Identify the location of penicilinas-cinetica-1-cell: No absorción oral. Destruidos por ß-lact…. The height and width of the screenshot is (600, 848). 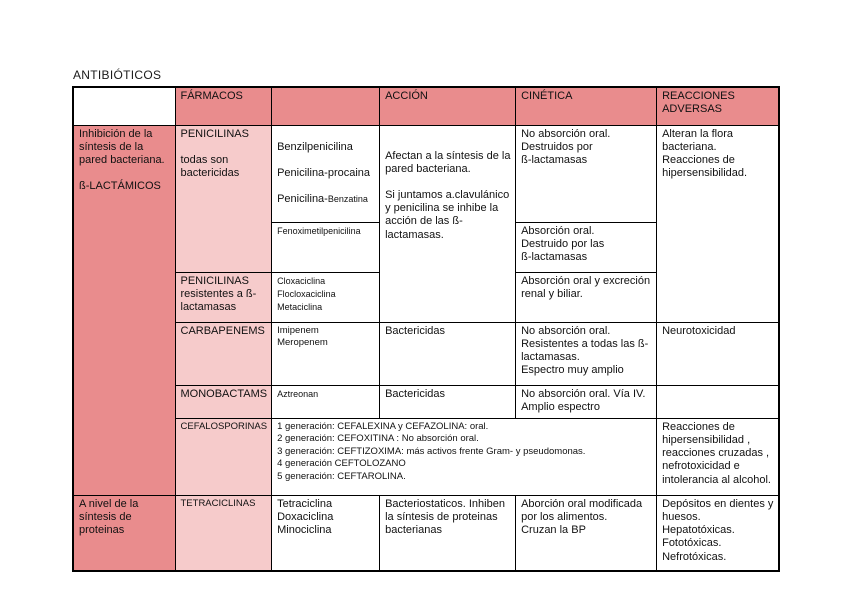
(586, 173).